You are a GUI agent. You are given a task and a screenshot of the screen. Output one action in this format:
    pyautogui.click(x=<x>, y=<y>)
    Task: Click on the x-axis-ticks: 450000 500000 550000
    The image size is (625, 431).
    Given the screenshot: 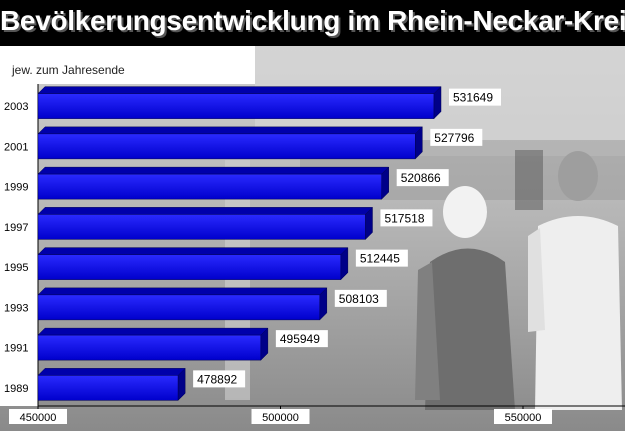 What is the action you would take?
    pyautogui.click(x=280, y=415)
    